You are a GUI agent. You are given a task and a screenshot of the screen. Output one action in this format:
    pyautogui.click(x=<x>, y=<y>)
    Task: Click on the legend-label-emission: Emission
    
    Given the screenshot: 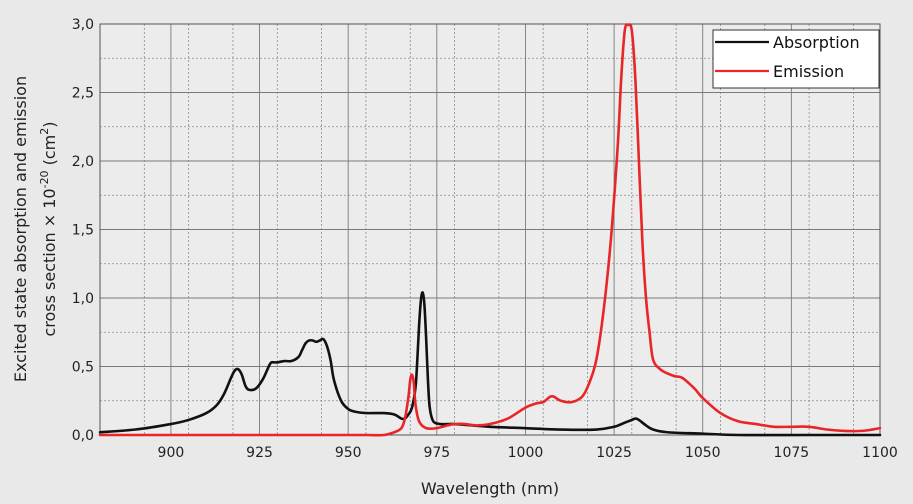 What is the action you would take?
    pyautogui.click(x=808, y=71)
    